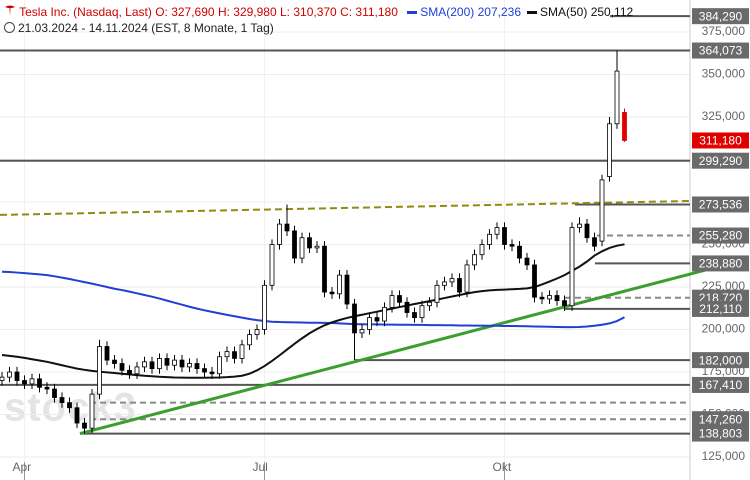 This screenshot has height=480, width=750. I want to click on level-label: 167,410, so click(721, 385).